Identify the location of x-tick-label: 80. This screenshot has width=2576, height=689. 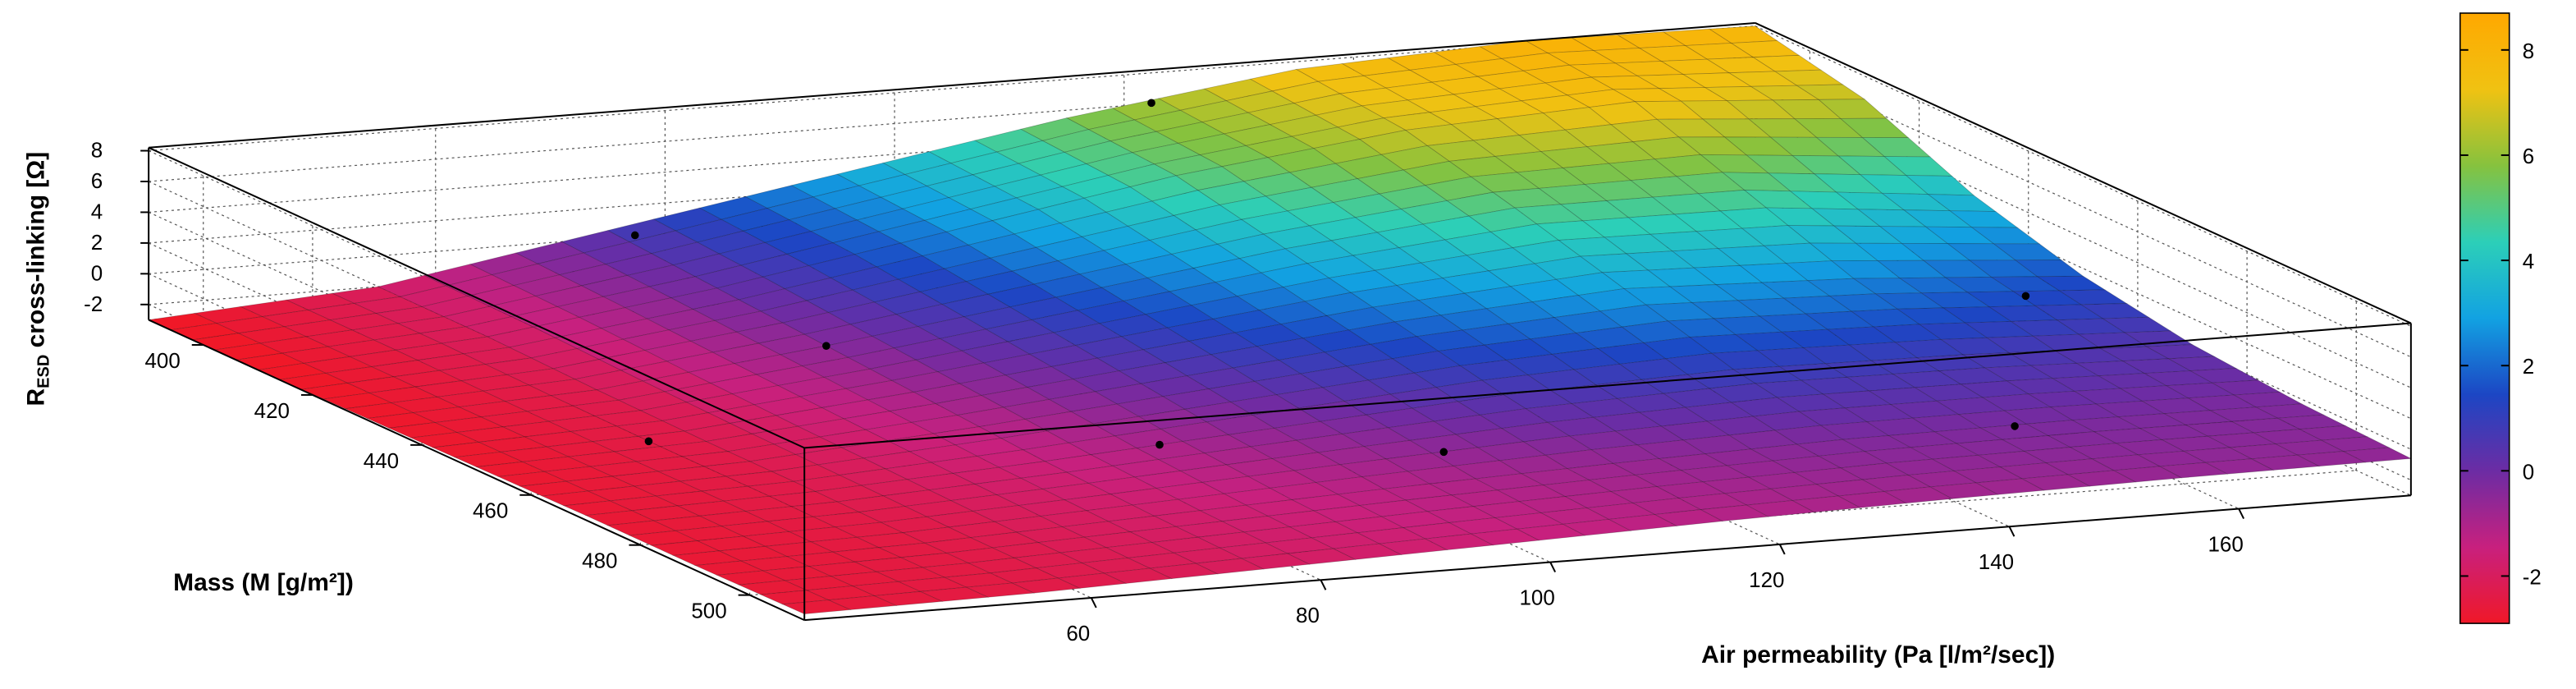
(1308, 615).